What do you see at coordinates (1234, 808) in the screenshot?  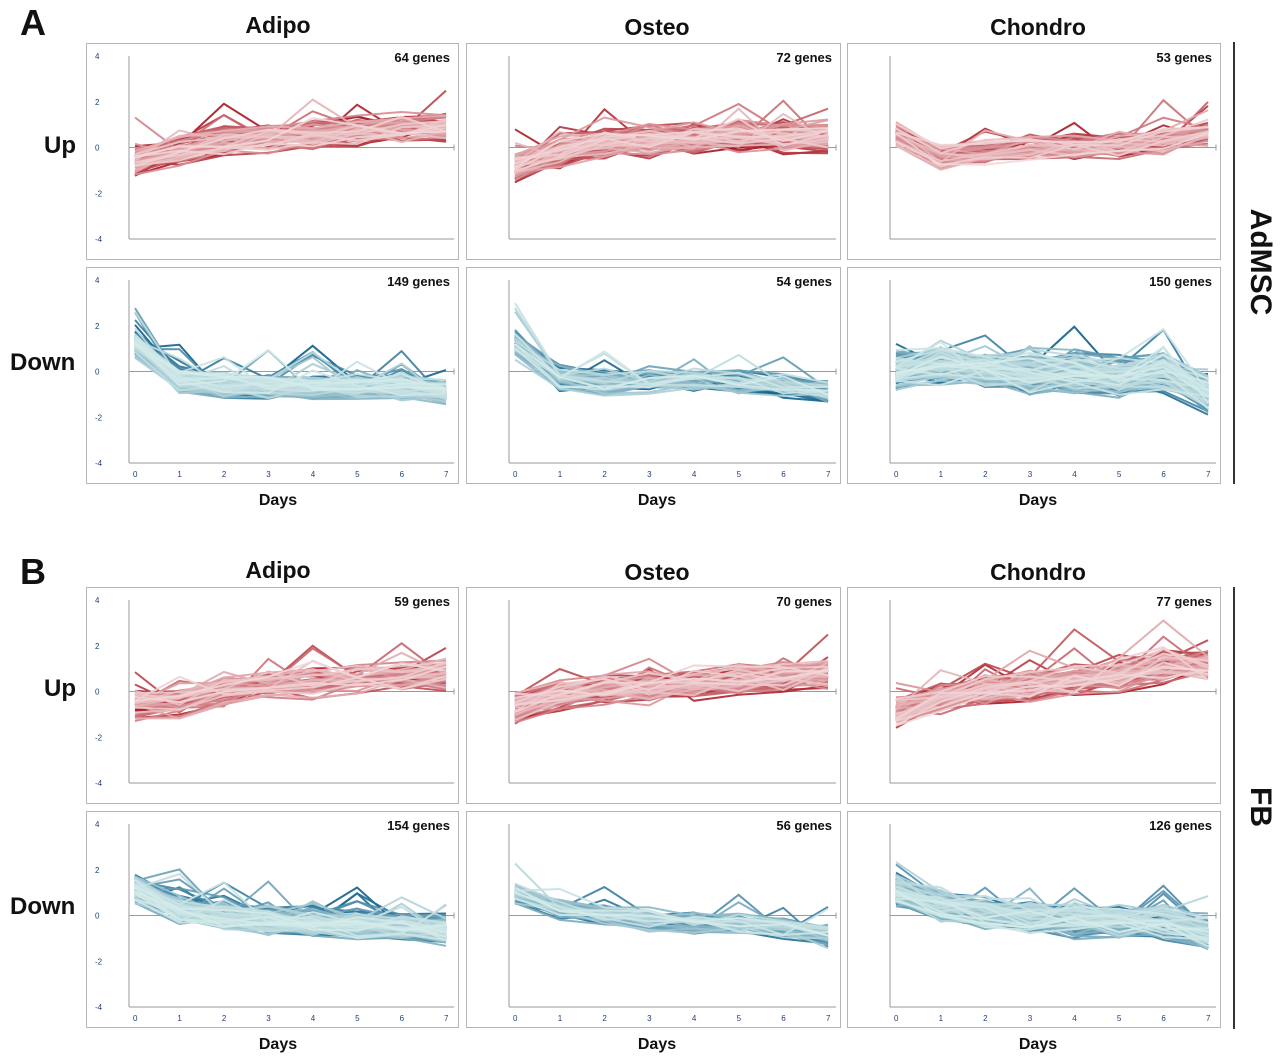 I see `panel-b-side-line` at bounding box center [1234, 808].